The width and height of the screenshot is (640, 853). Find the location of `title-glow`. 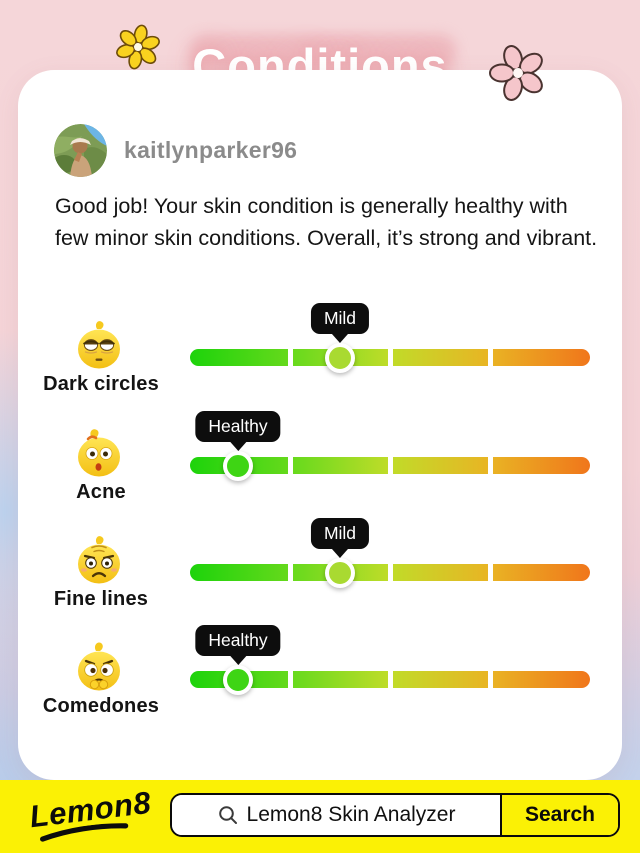

title-glow is located at coordinates (323, 51).